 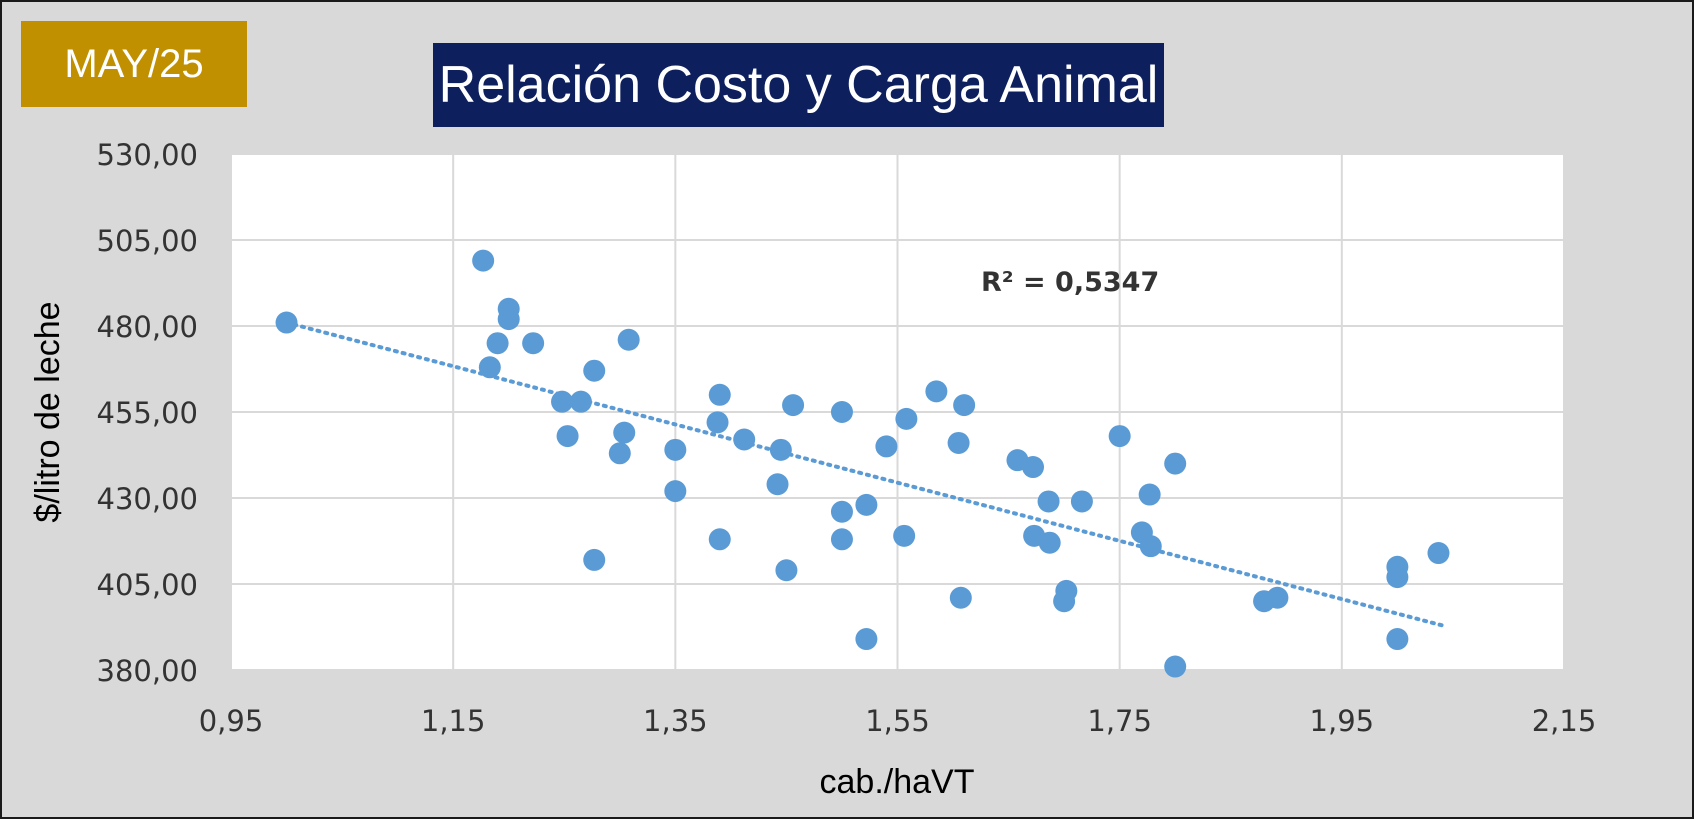 What do you see at coordinates (897, 782) in the screenshot?
I see `x-axis-label: cab./haVT` at bounding box center [897, 782].